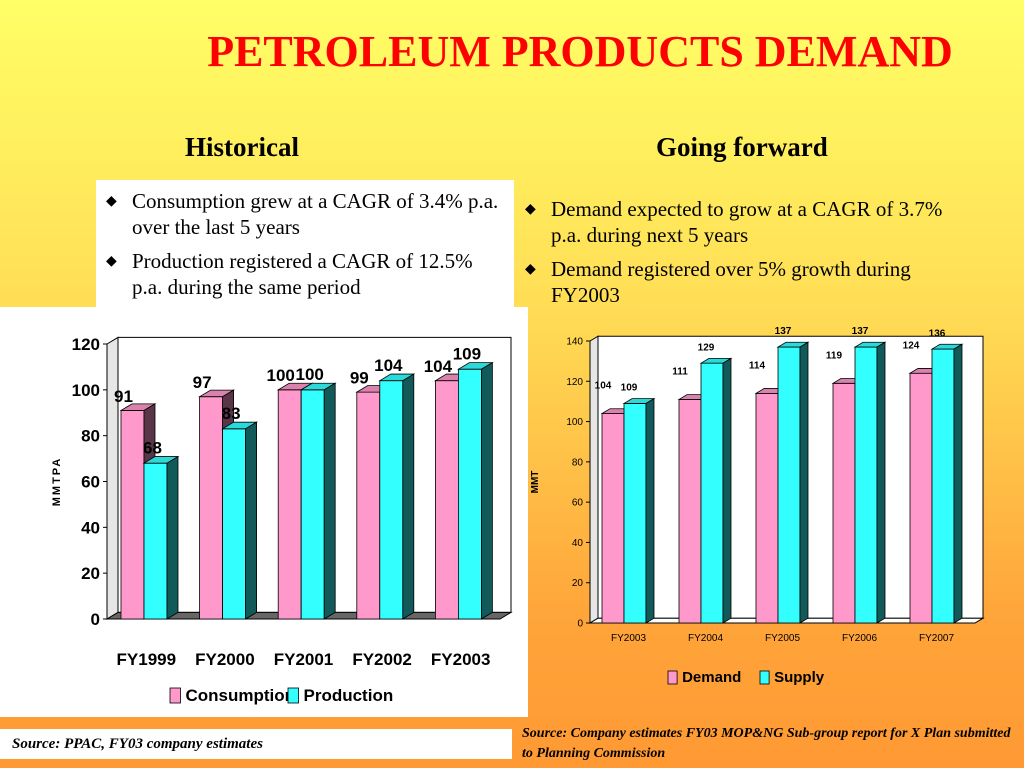  I want to click on y-tick-label: 40, so click(578, 543).